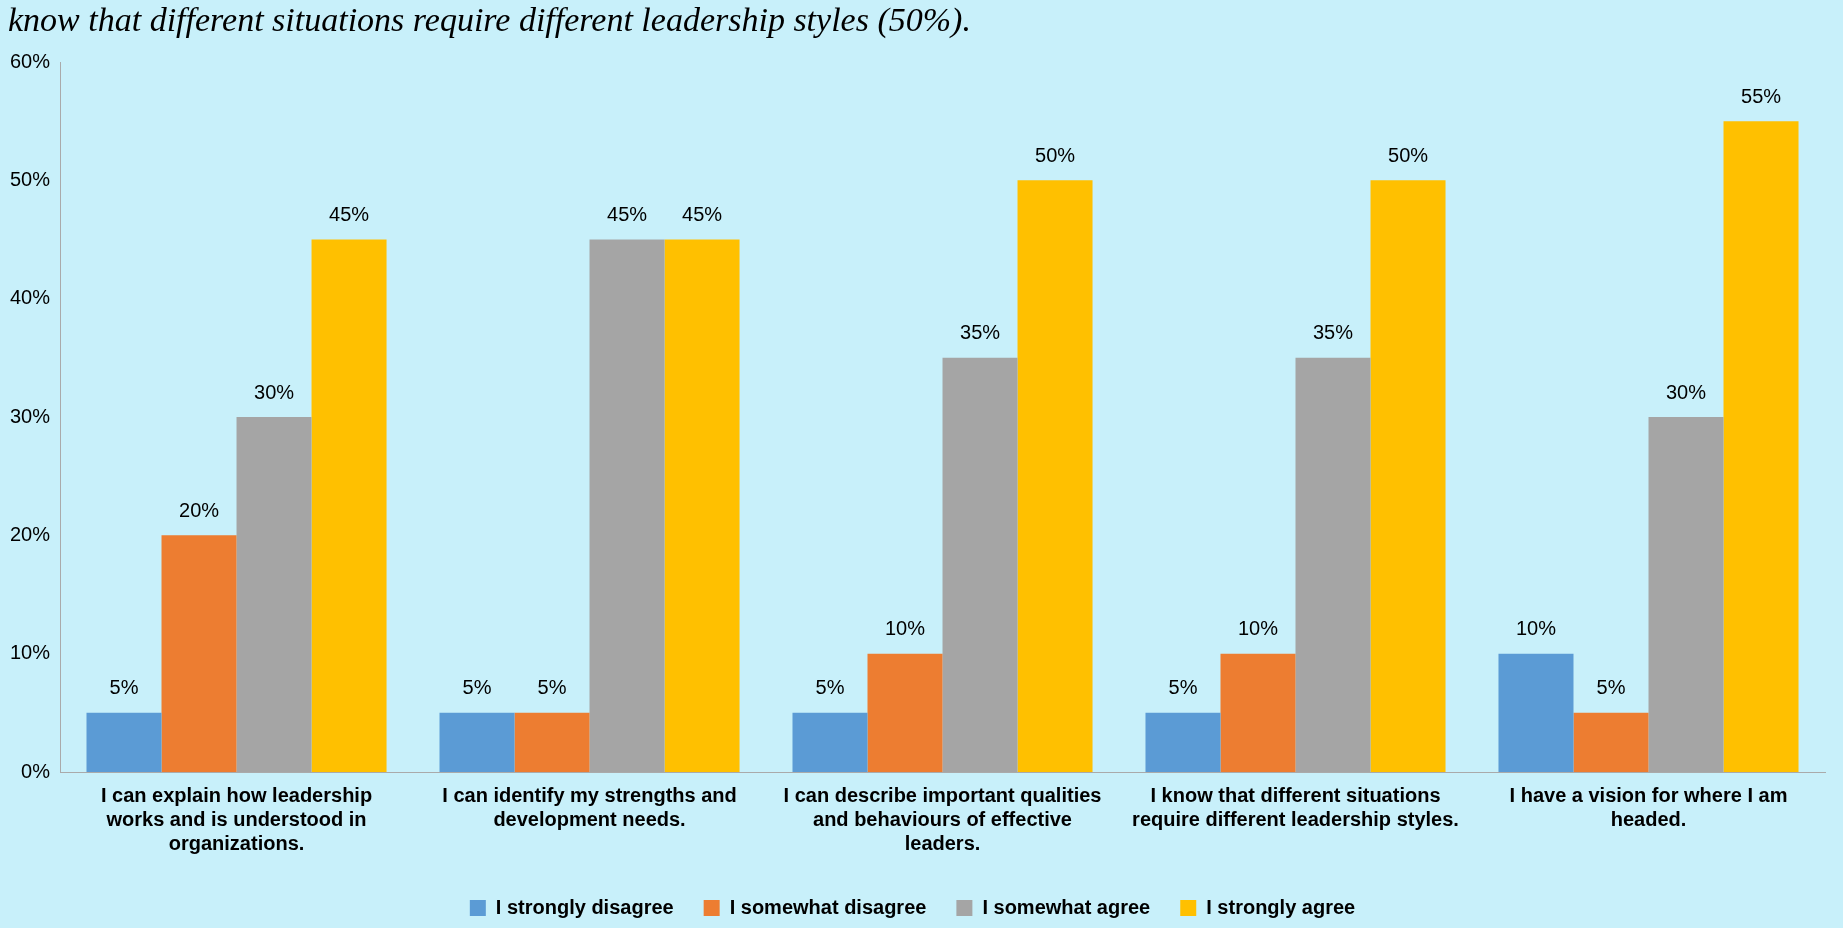  Describe the element at coordinates (36, 770) in the screenshot. I see `y-tick-label: 0%` at that location.